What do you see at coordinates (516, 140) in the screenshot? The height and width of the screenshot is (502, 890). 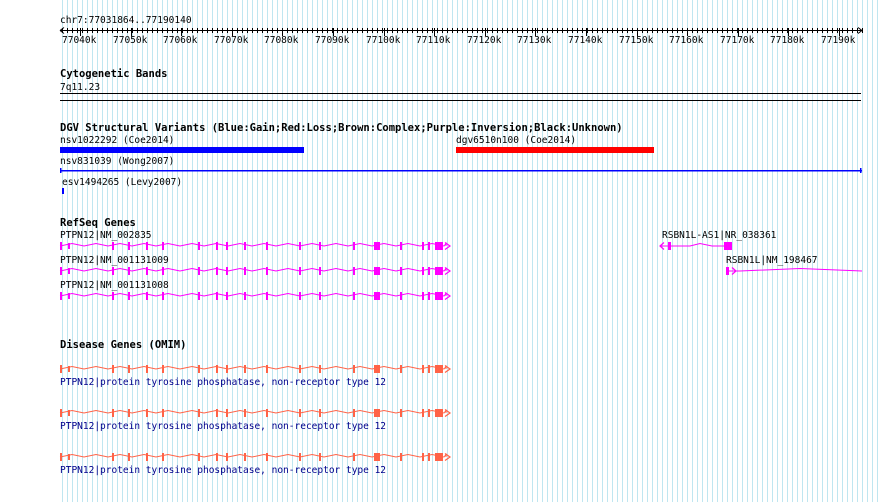 I see `dgv-feature-label: dgv6510n100 (Coe2014)` at bounding box center [516, 140].